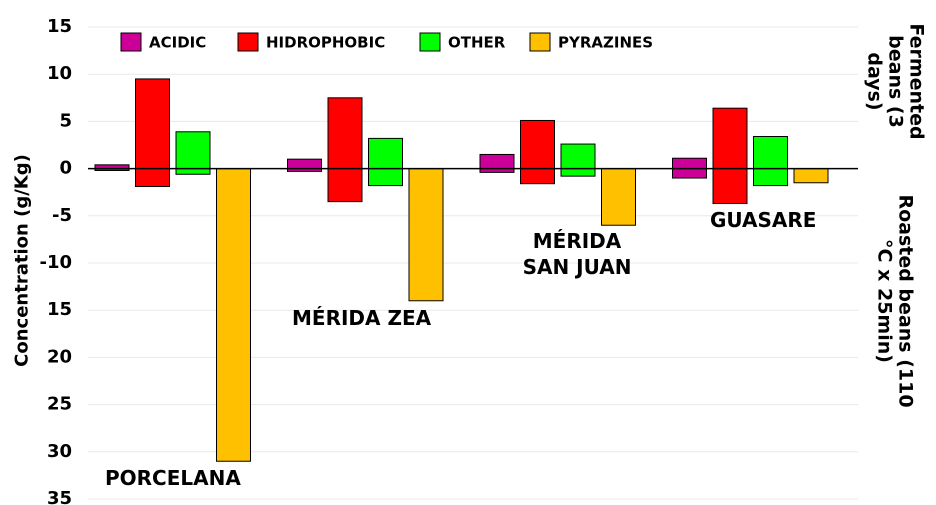 The image size is (936, 505). Describe the element at coordinates (59, 496) in the screenshot. I see `y-tick-label: 35` at that location.